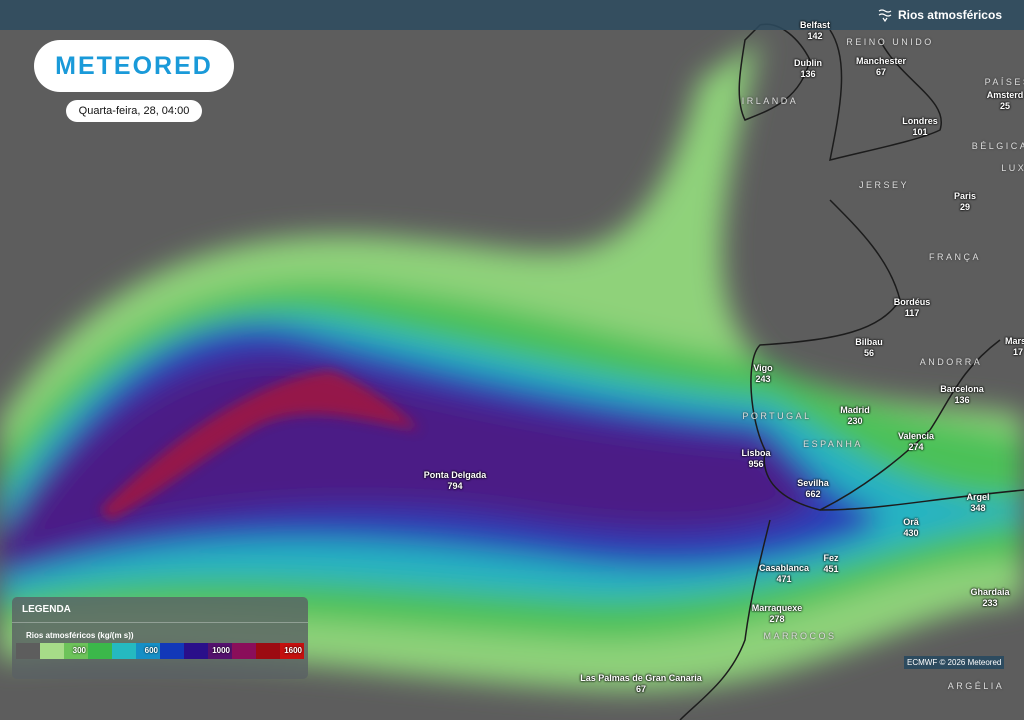  What do you see at coordinates (916, 436) in the screenshot?
I see `city-name: Valencia` at bounding box center [916, 436].